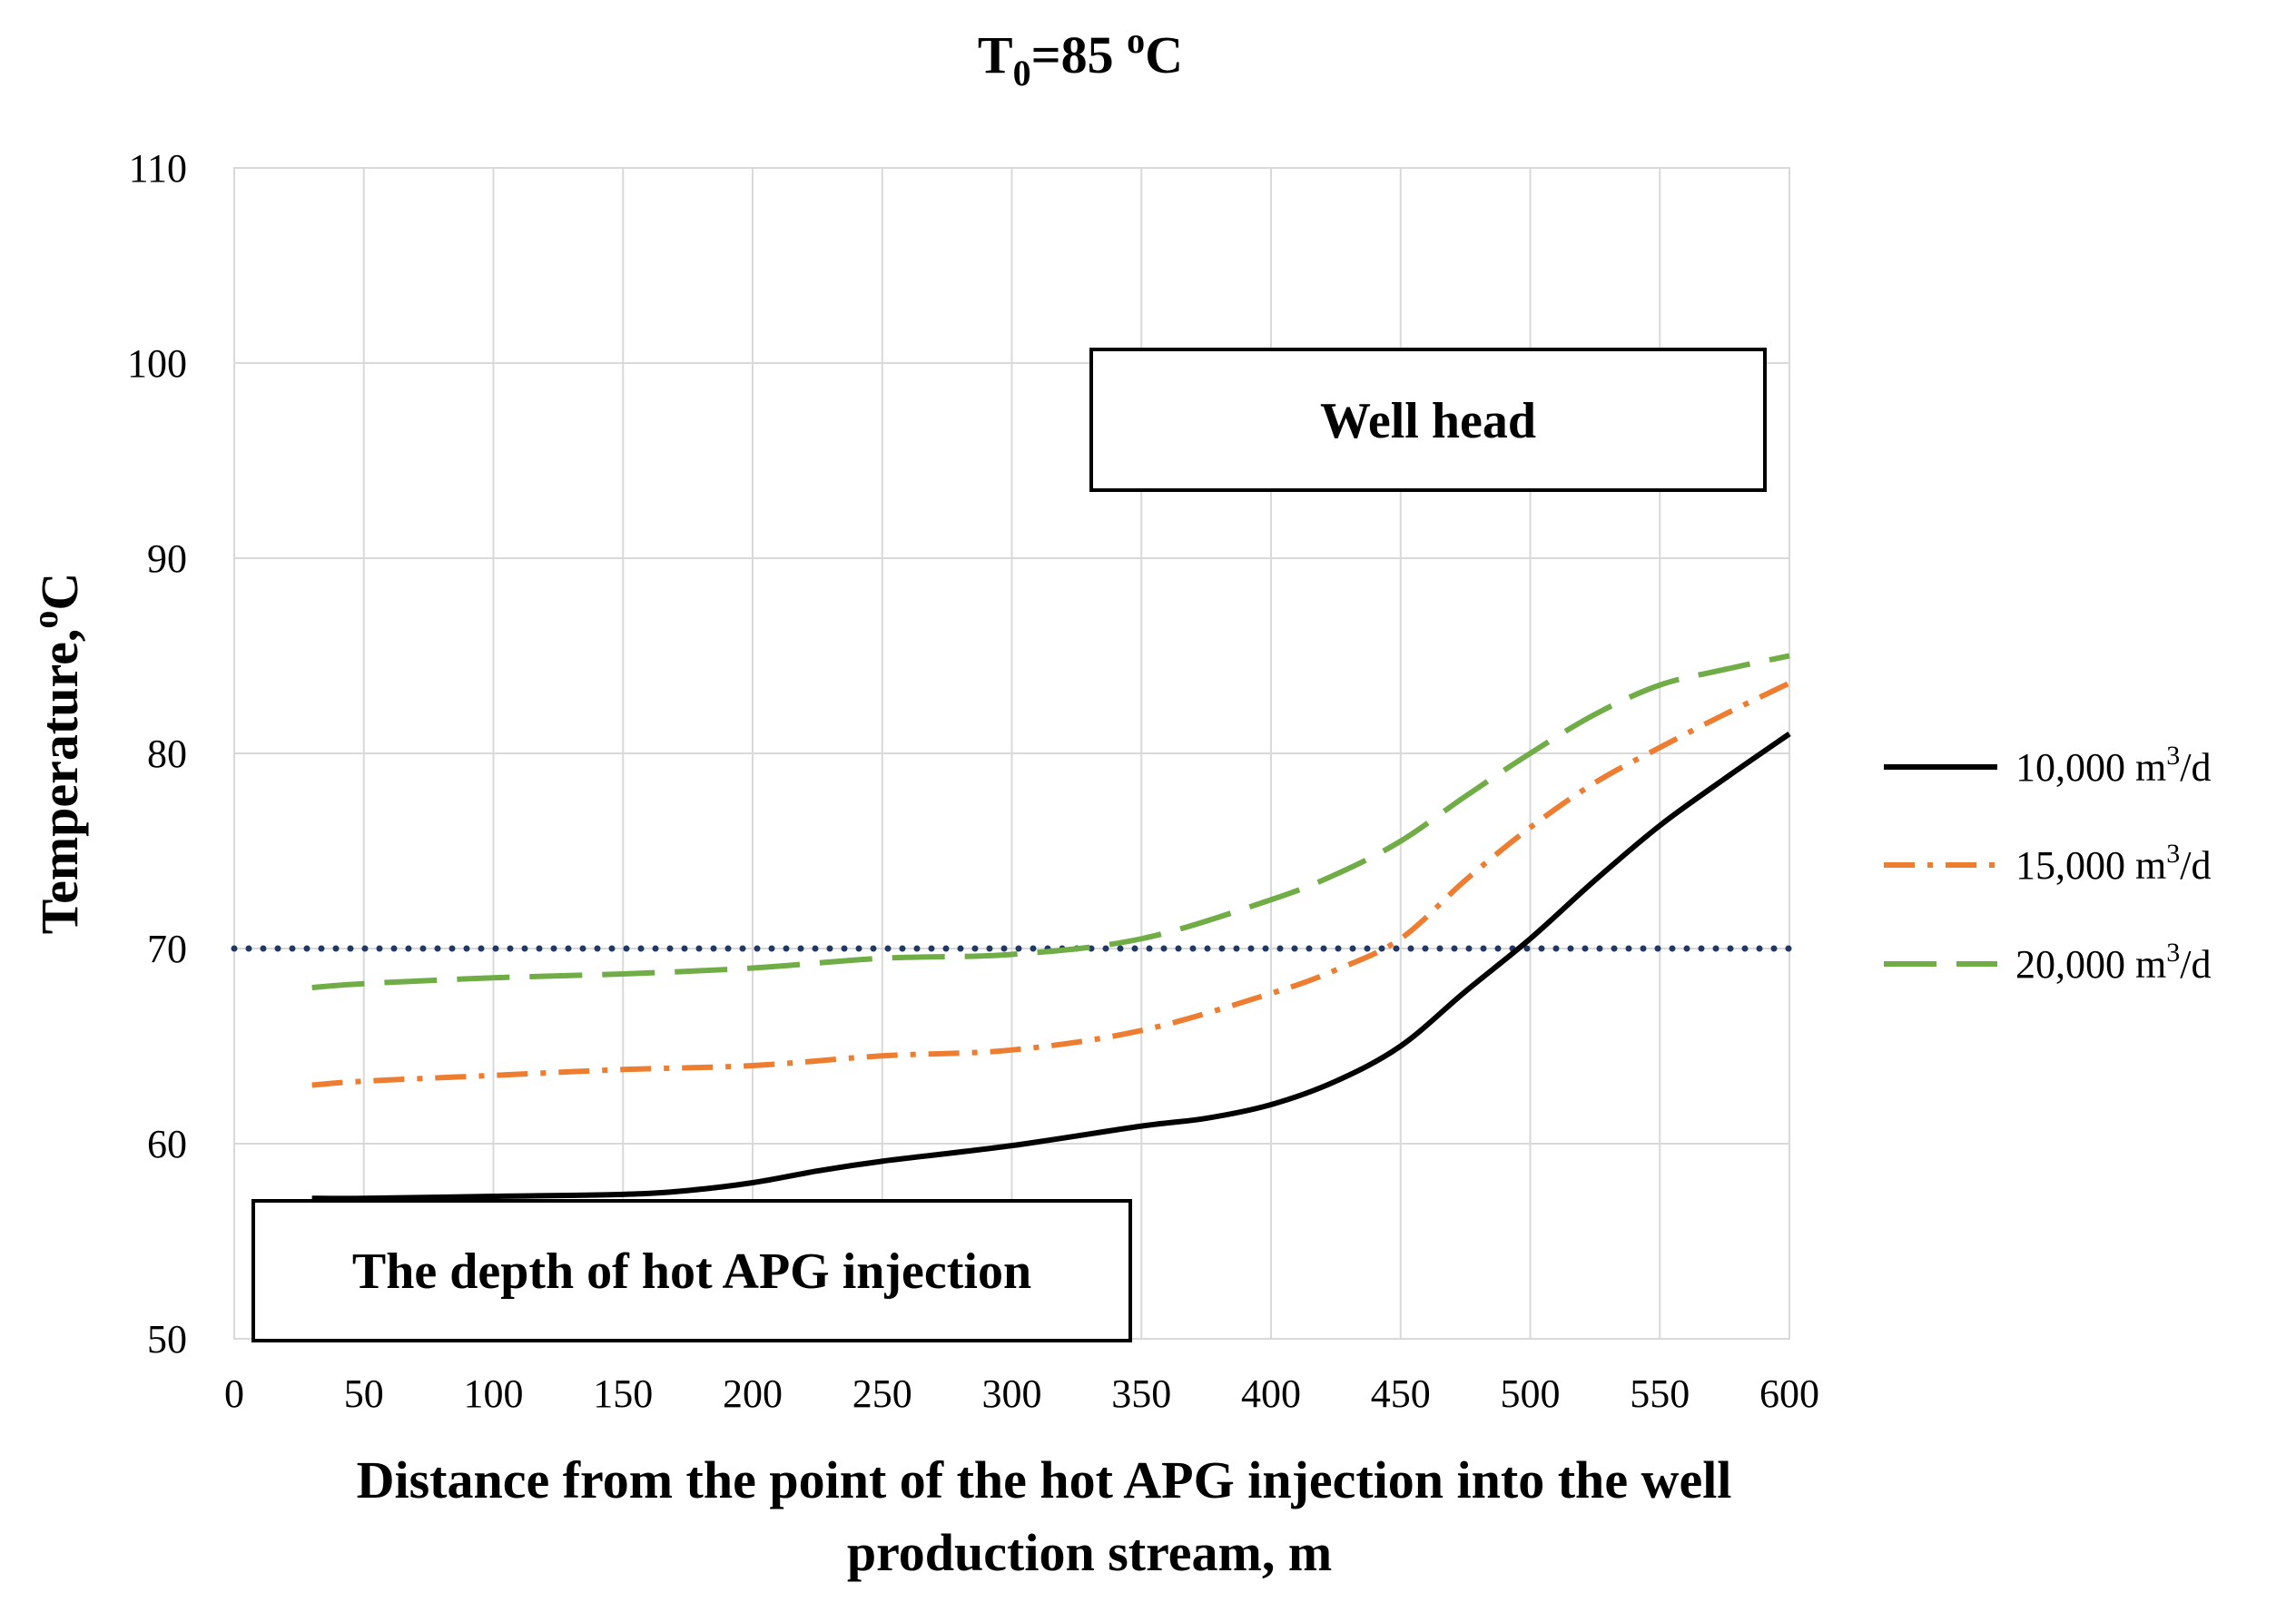 This screenshot has width=2296, height=1622. I want to click on y-tick-100: 100, so click(157, 363).